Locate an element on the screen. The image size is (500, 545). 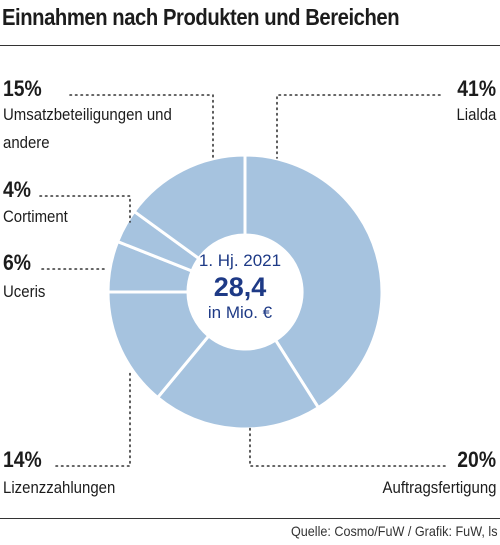
label-auftrag-name: Auftragsfertigung is located at coordinates (439, 487).